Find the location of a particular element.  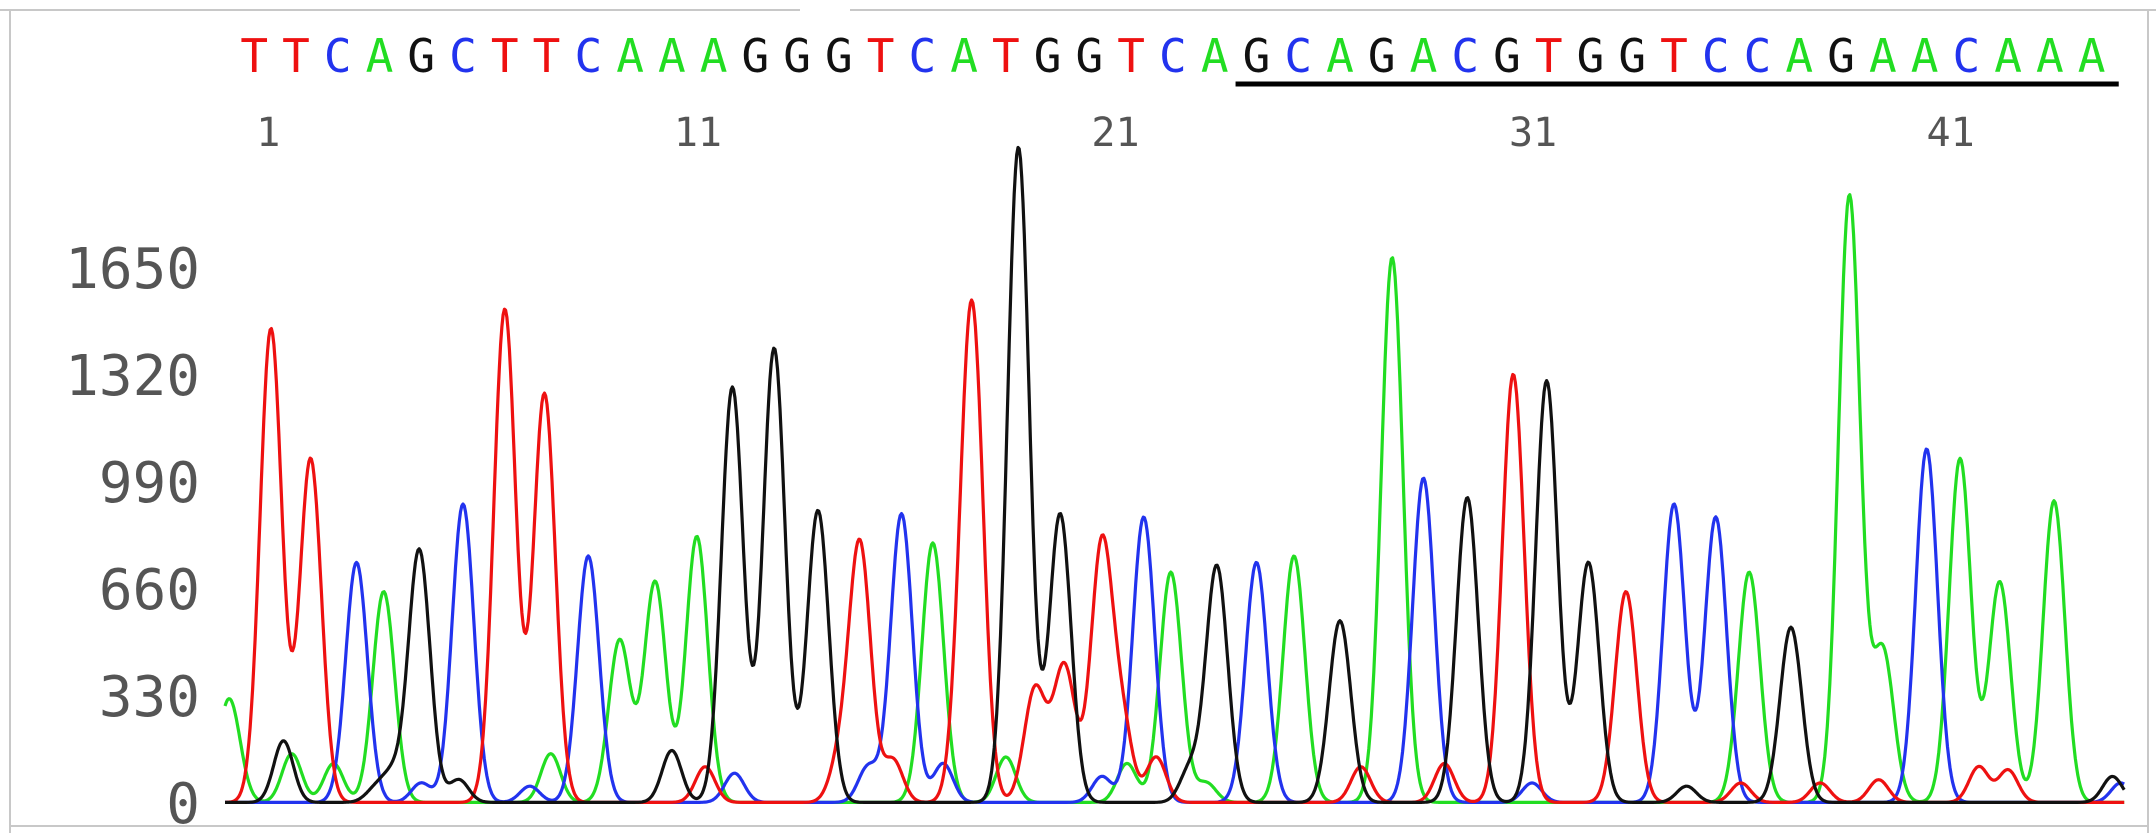

position-label: 11 is located at coordinates (698, 133).